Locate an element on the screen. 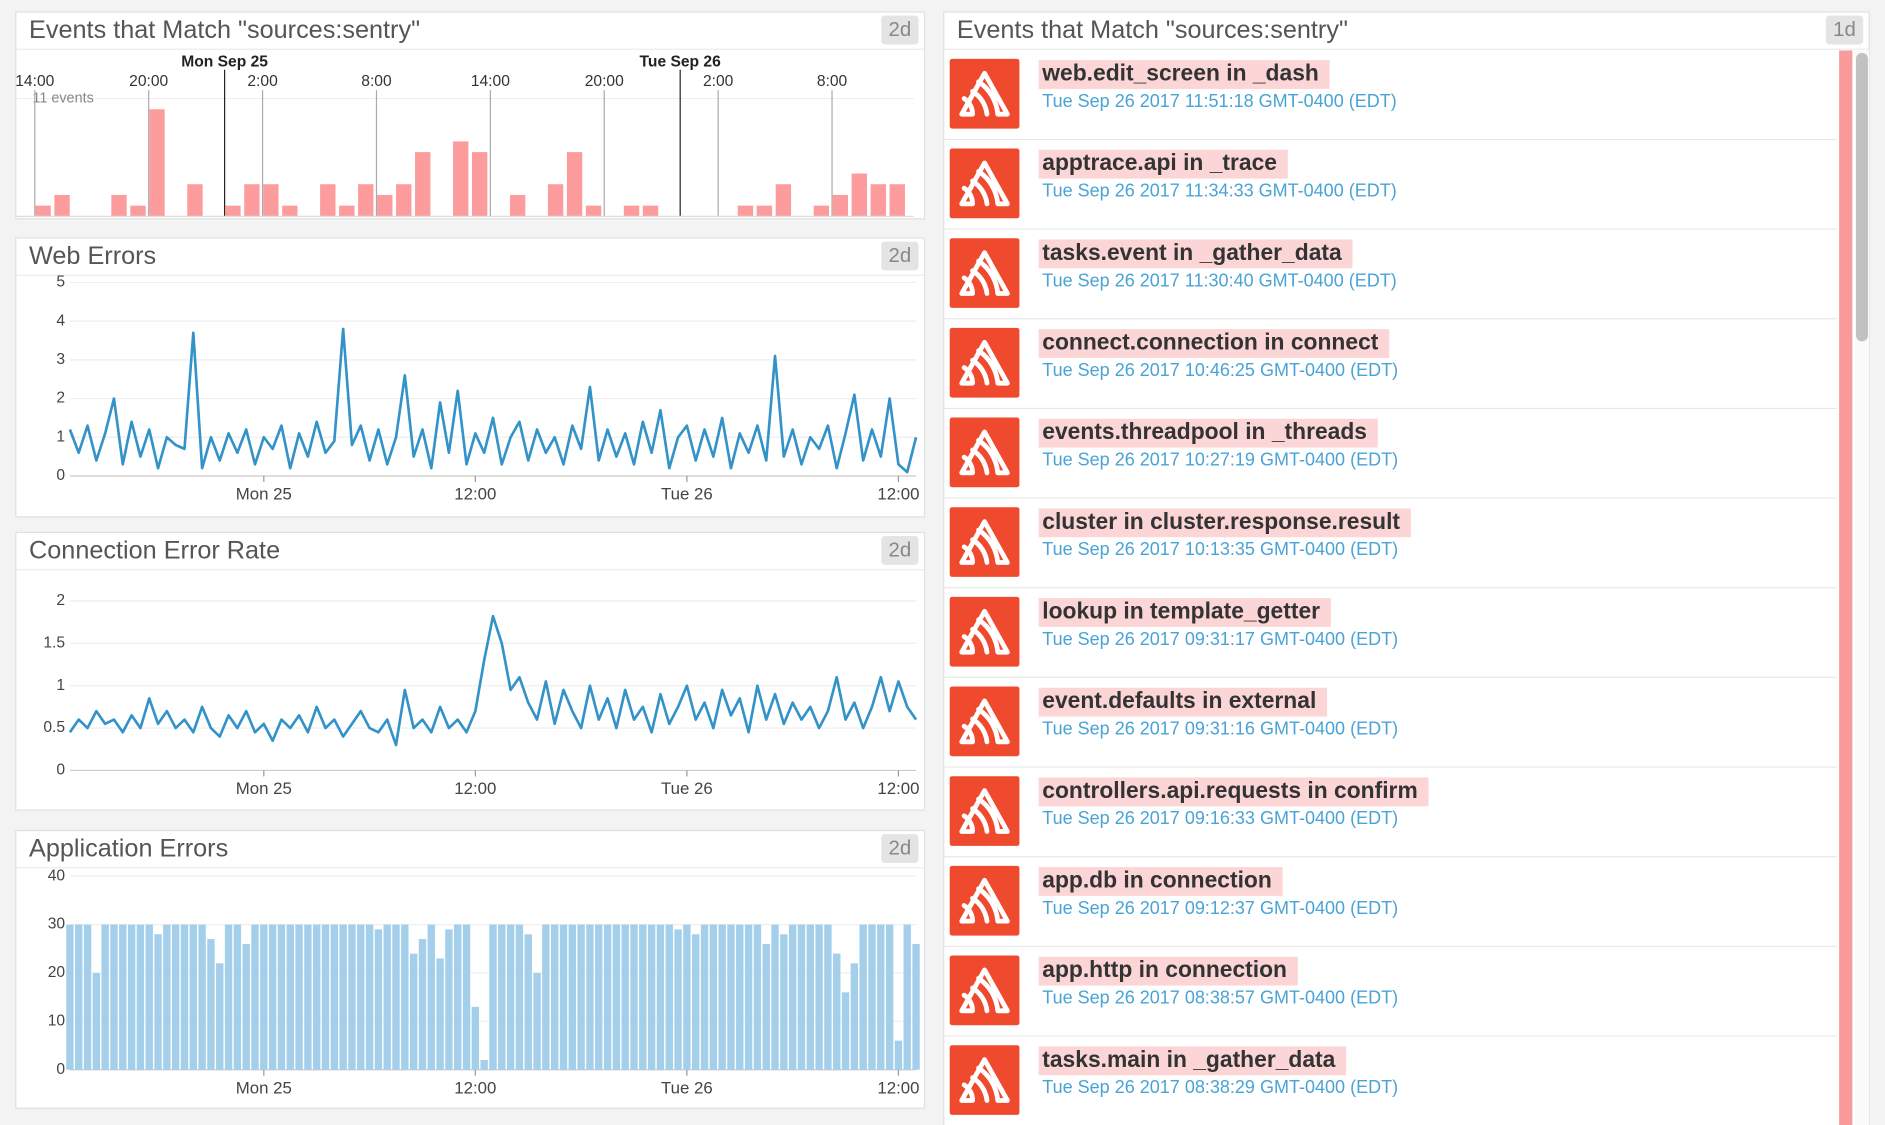 Image resolution: width=1885 pixels, height=1125 pixels. y-tick-label: 1.5 is located at coordinates (54, 642).